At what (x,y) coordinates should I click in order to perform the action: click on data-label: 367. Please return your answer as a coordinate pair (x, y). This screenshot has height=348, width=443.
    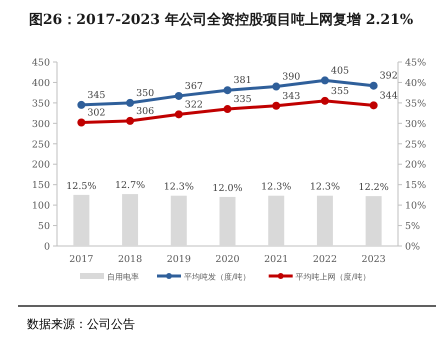
    Looking at the image, I should click on (193, 86).